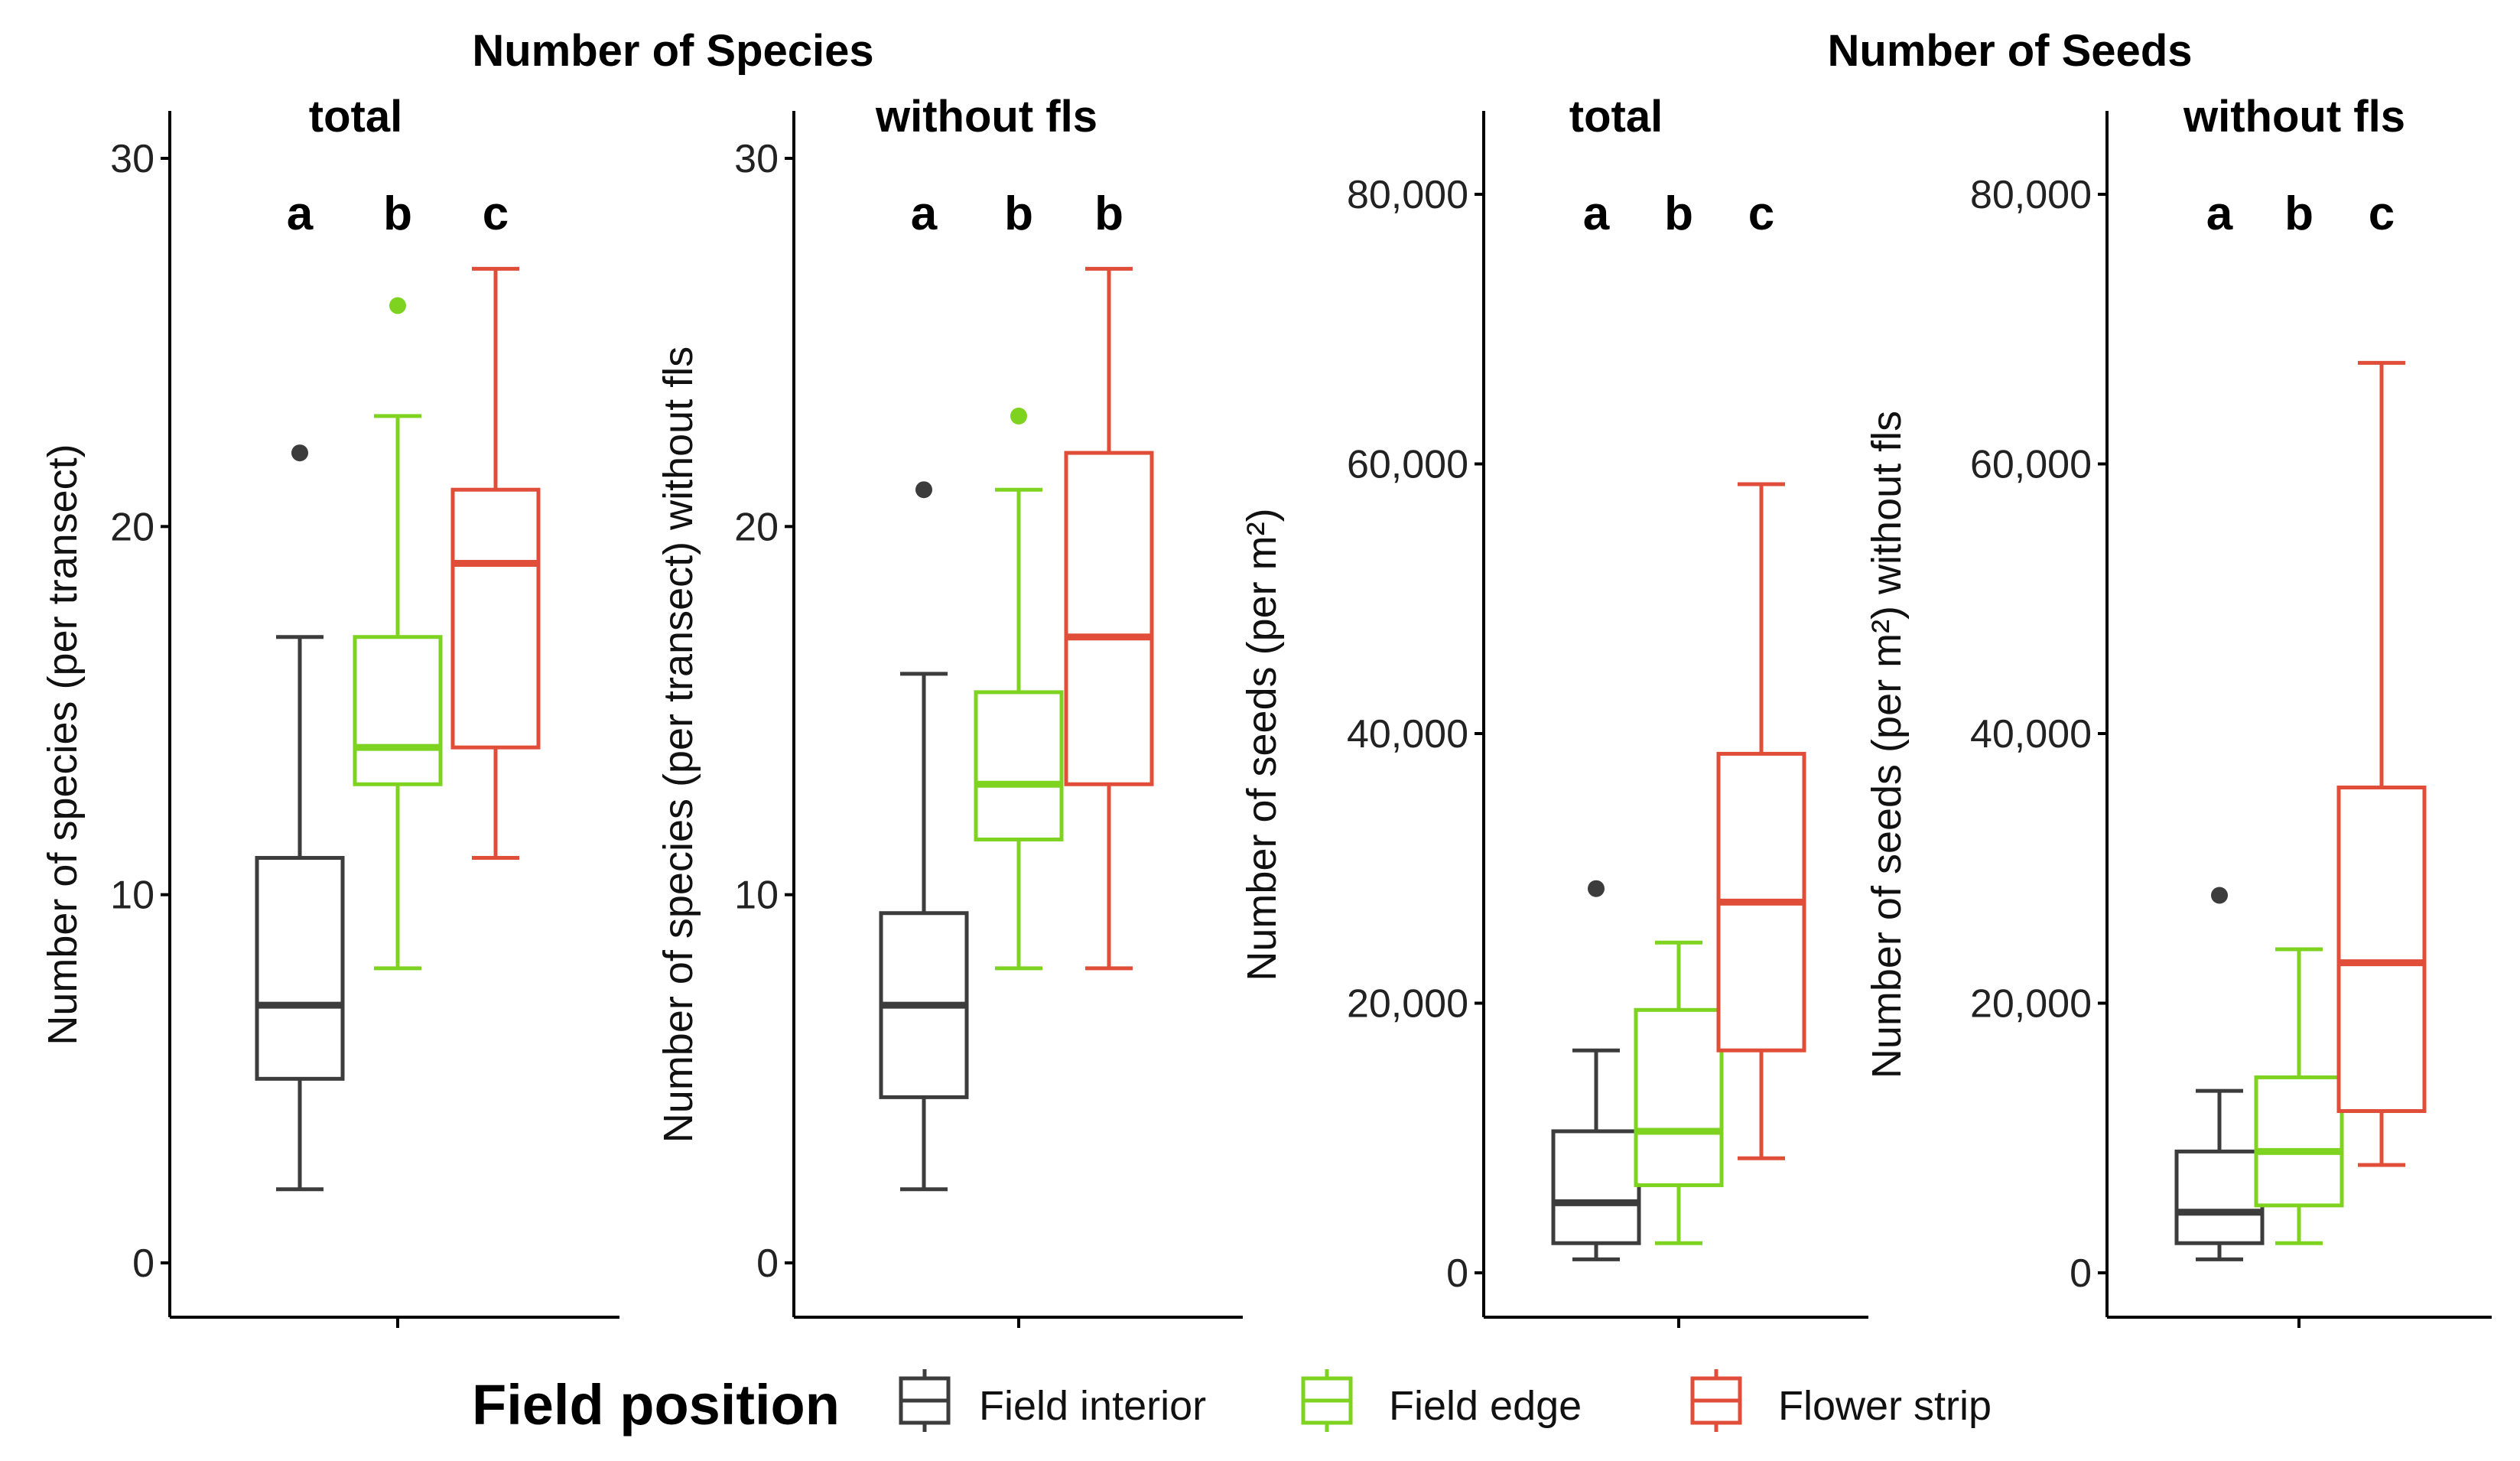  Describe the element at coordinates (672, 51) in the screenshot. I see `species-group-title: Number of Species` at that location.